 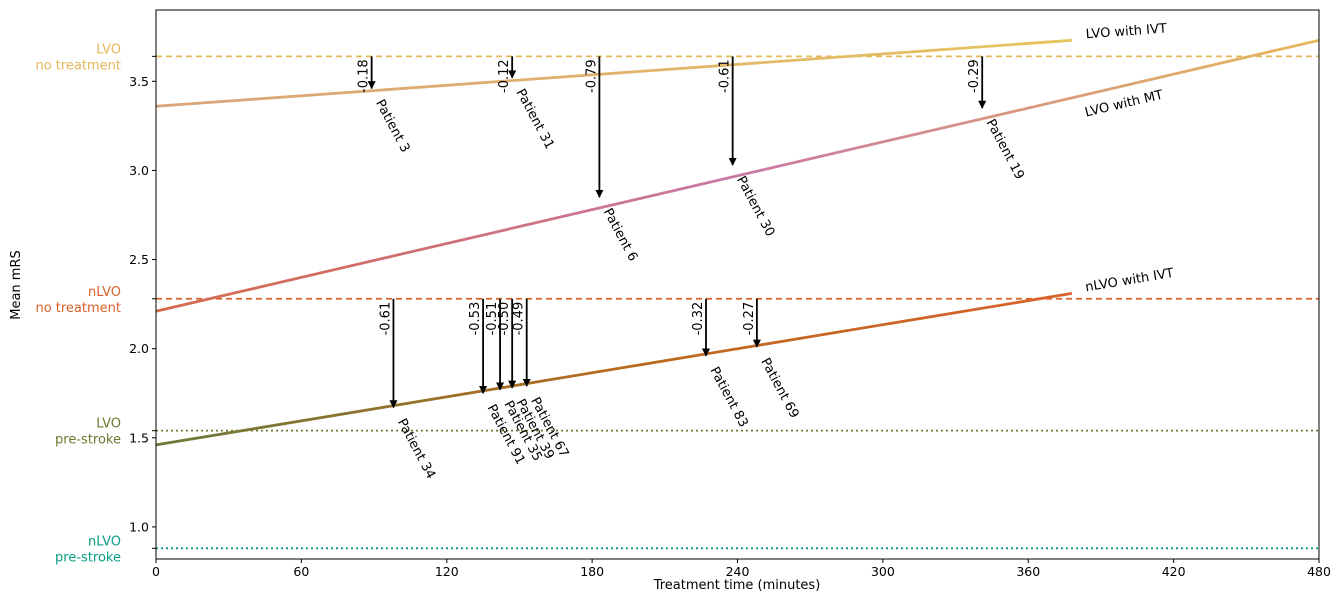 What do you see at coordinates (749, 319) in the screenshot?
I see `delta-label-patient-69: -0.27` at bounding box center [749, 319].